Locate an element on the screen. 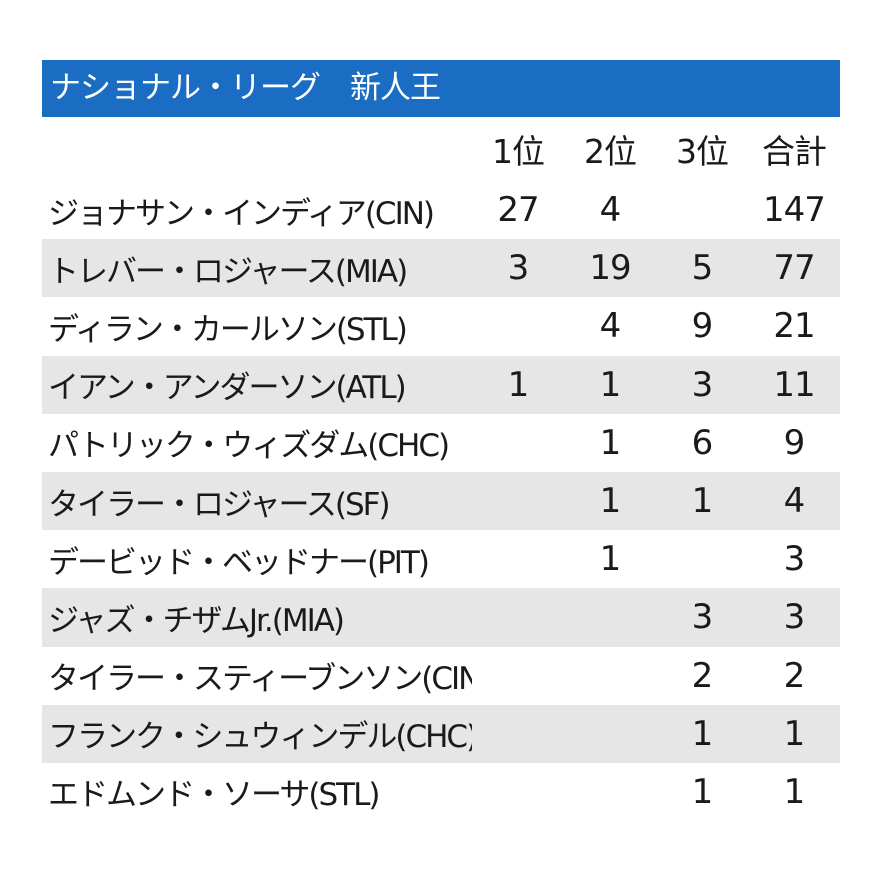 This screenshot has width=879, height=879. header-total: 合計 is located at coordinates (794, 149).